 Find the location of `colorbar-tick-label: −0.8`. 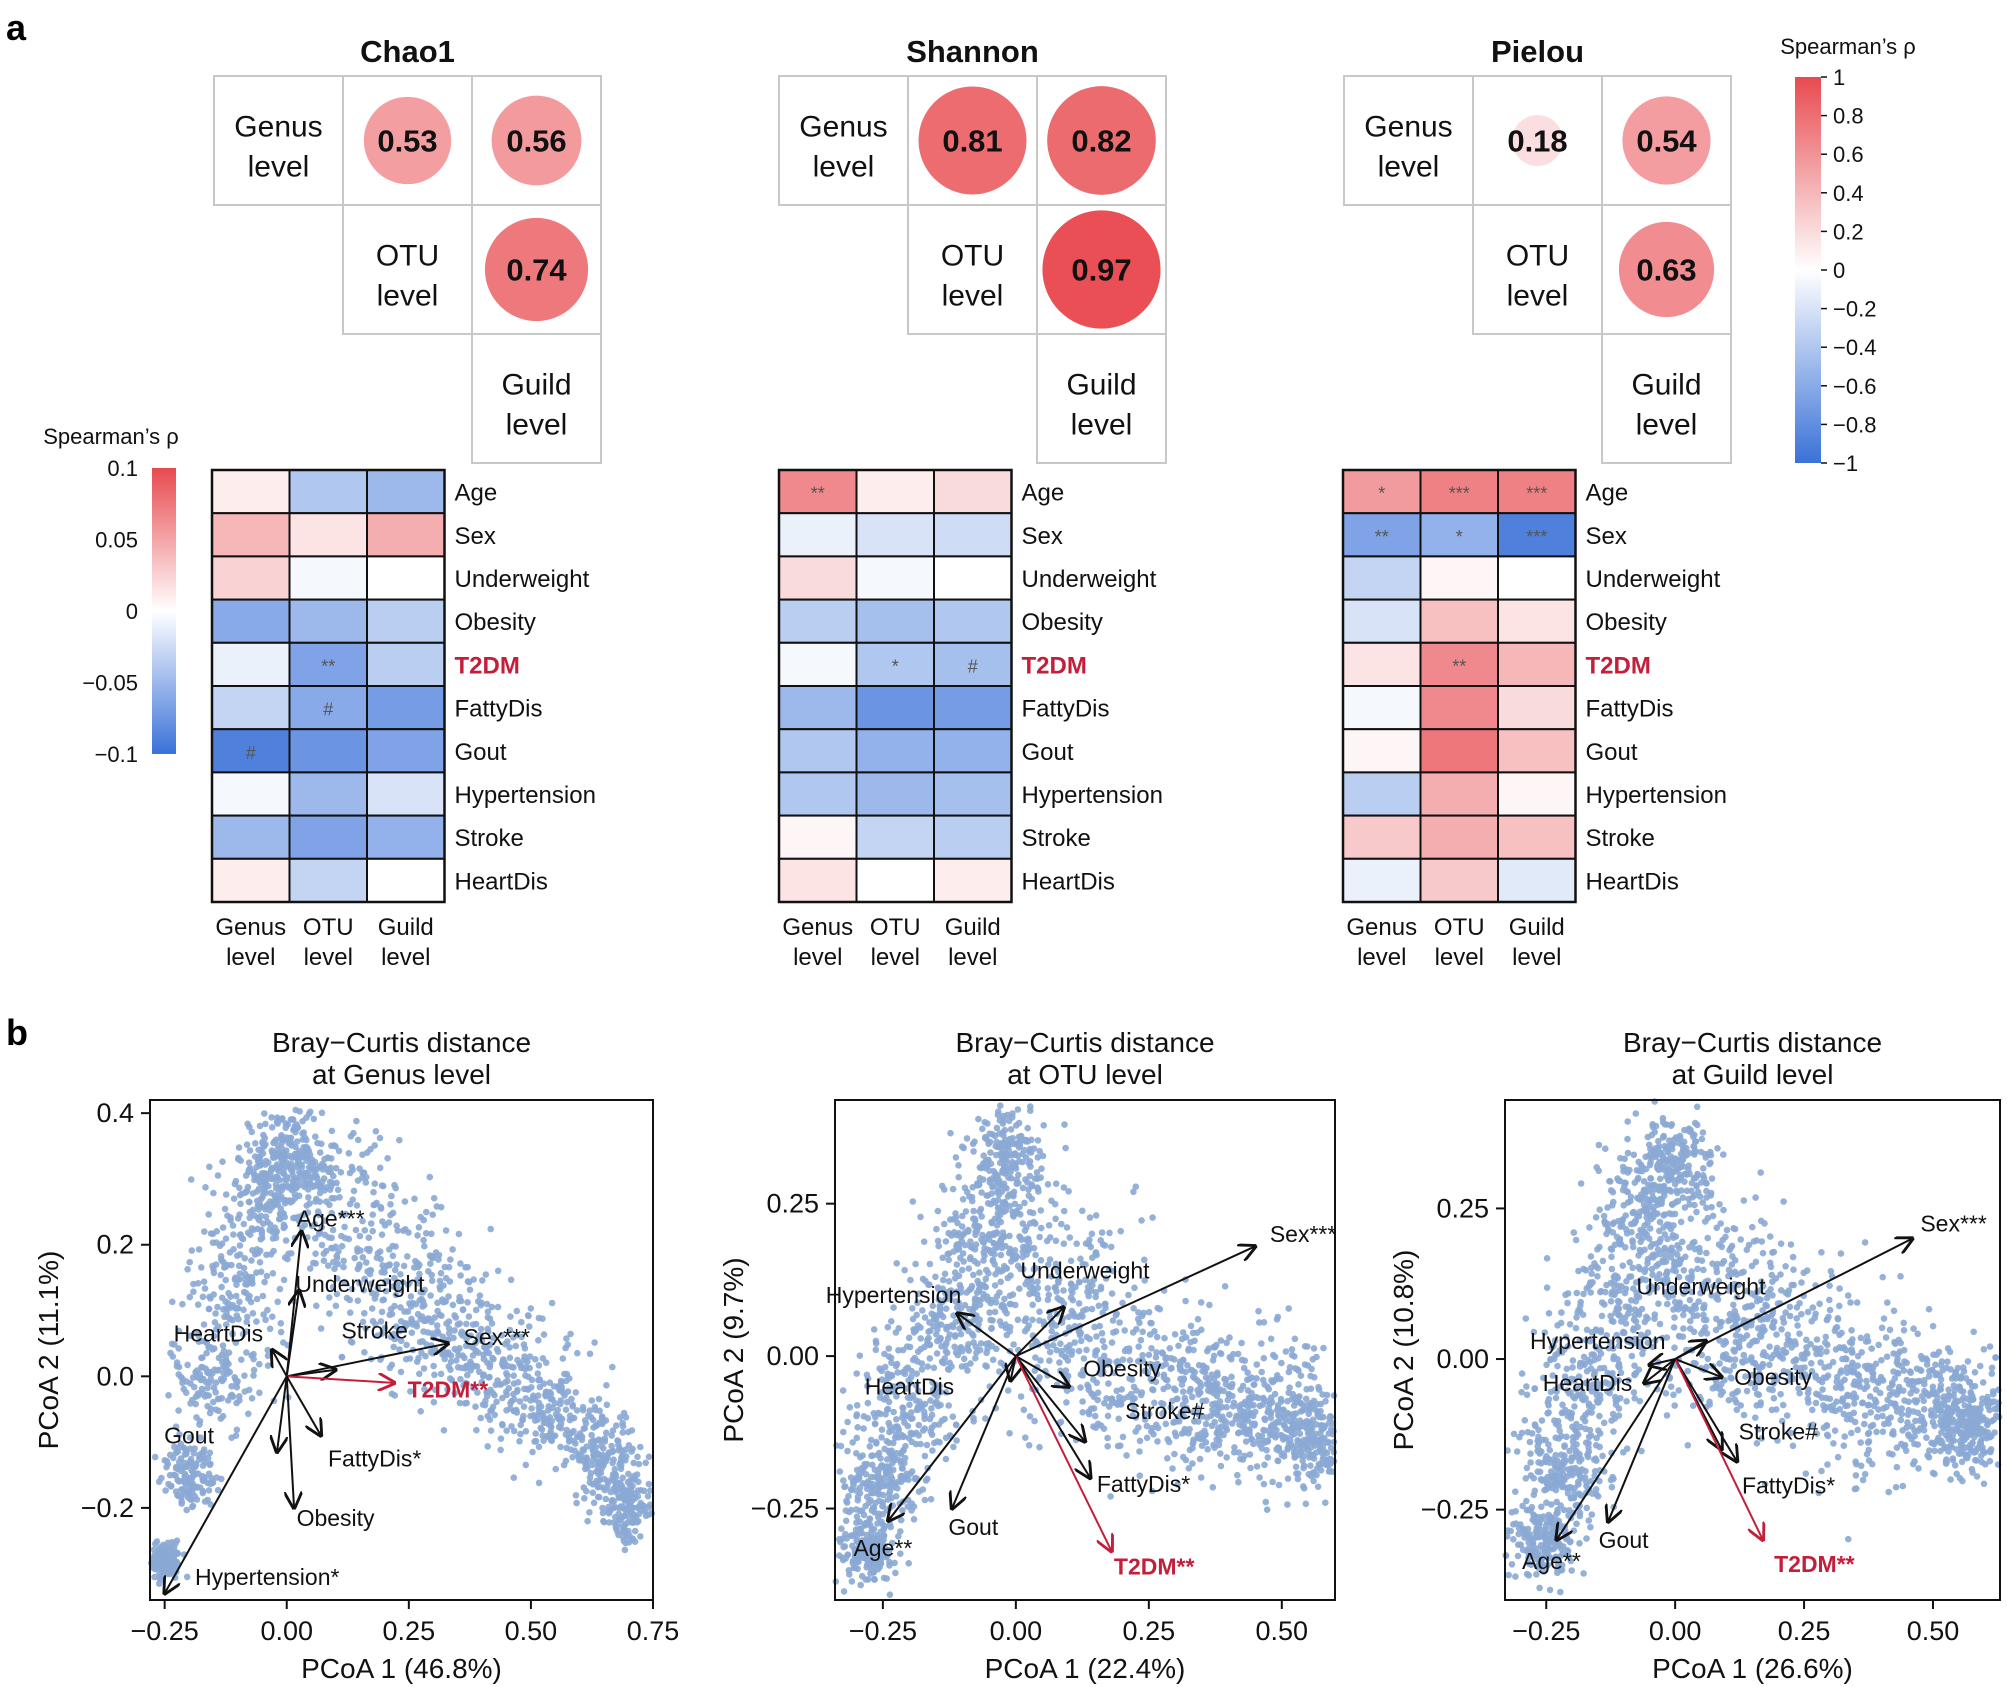

colorbar-tick-label: −0.8 is located at coordinates (1854, 424).